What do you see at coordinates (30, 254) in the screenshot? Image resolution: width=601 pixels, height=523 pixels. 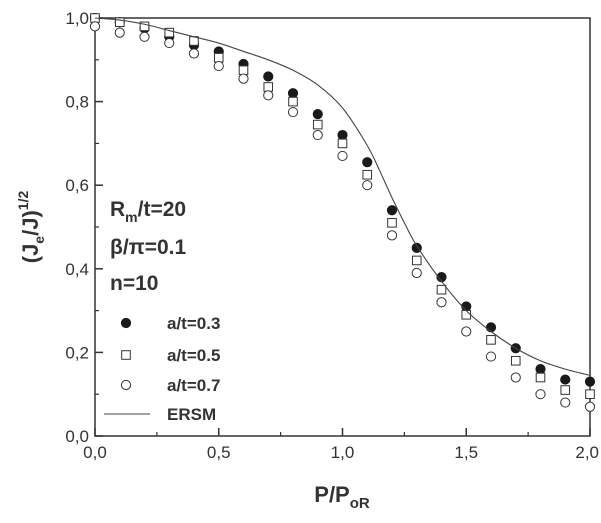 I see `ylabel-main: (J` at bounding box center [30, 254].